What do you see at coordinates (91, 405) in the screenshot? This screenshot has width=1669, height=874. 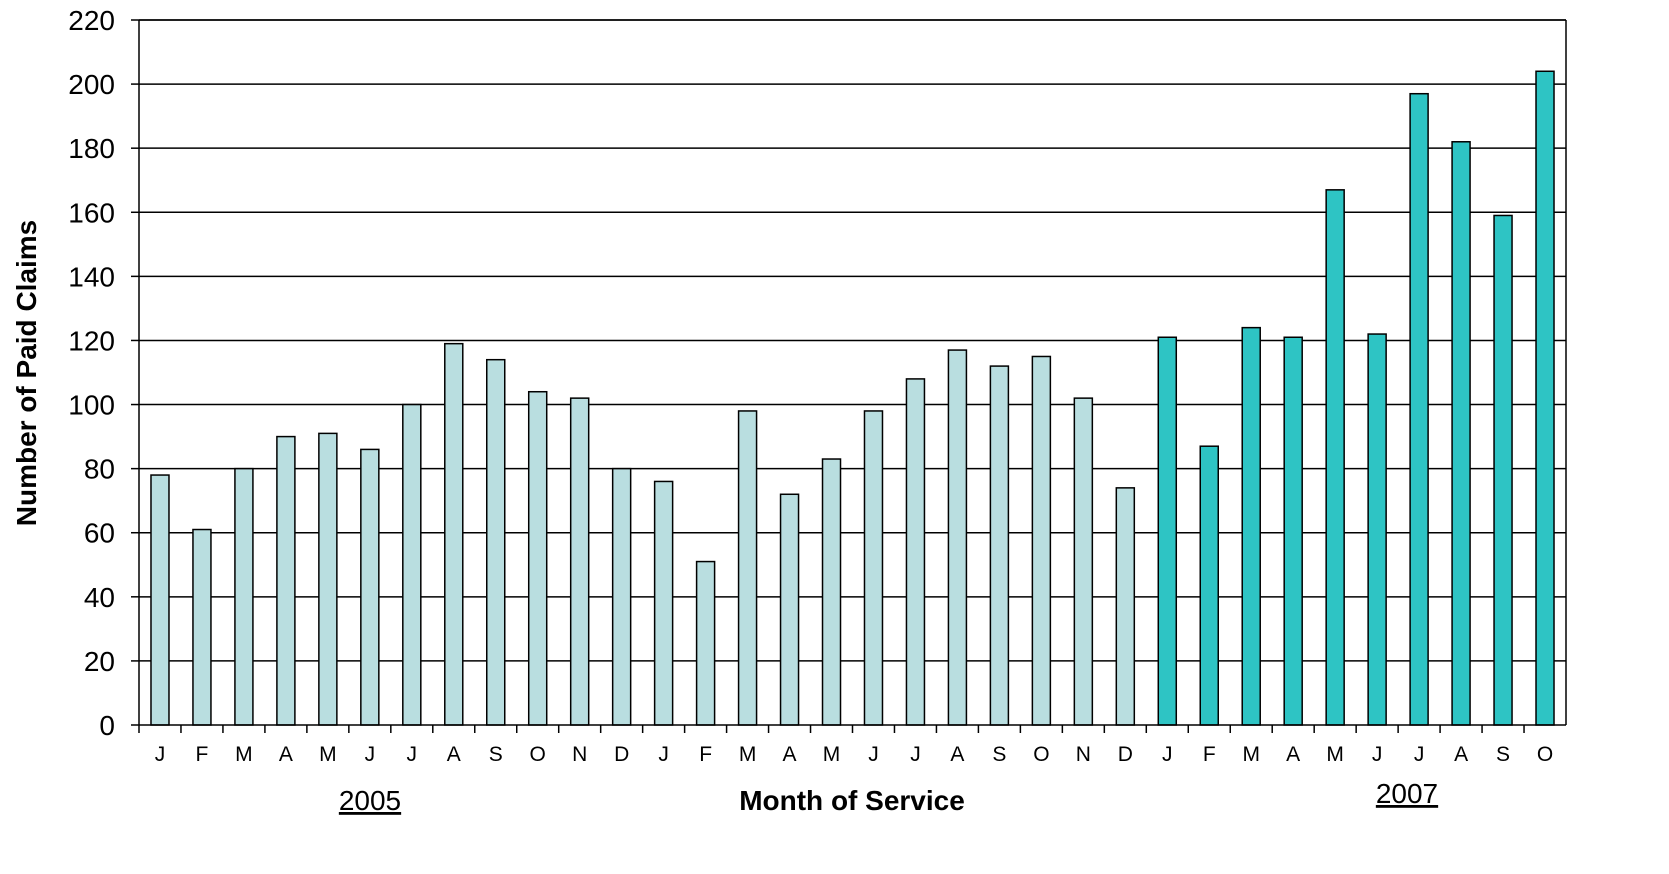 I see `y-tick-label: 100` at bounding box center [91, 405].